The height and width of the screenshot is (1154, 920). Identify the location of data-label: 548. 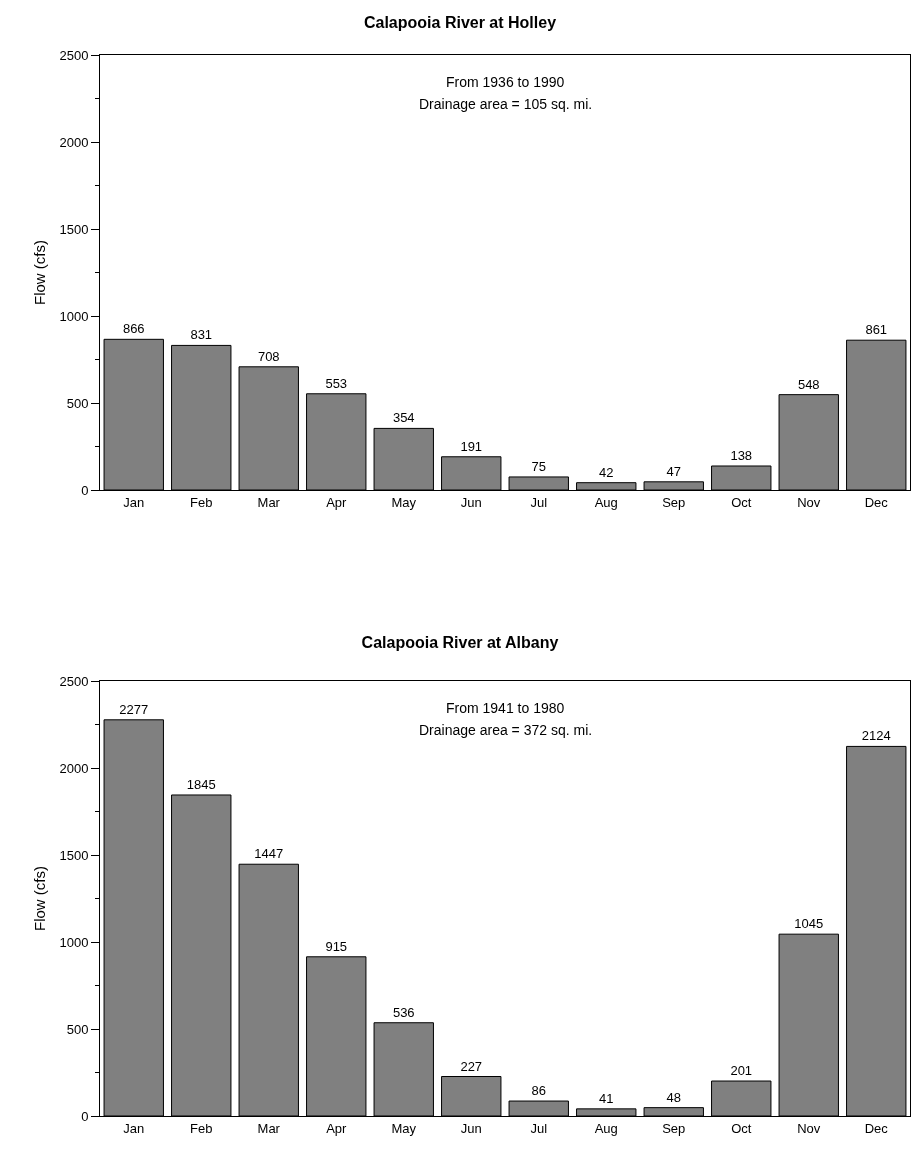
(808, 384).